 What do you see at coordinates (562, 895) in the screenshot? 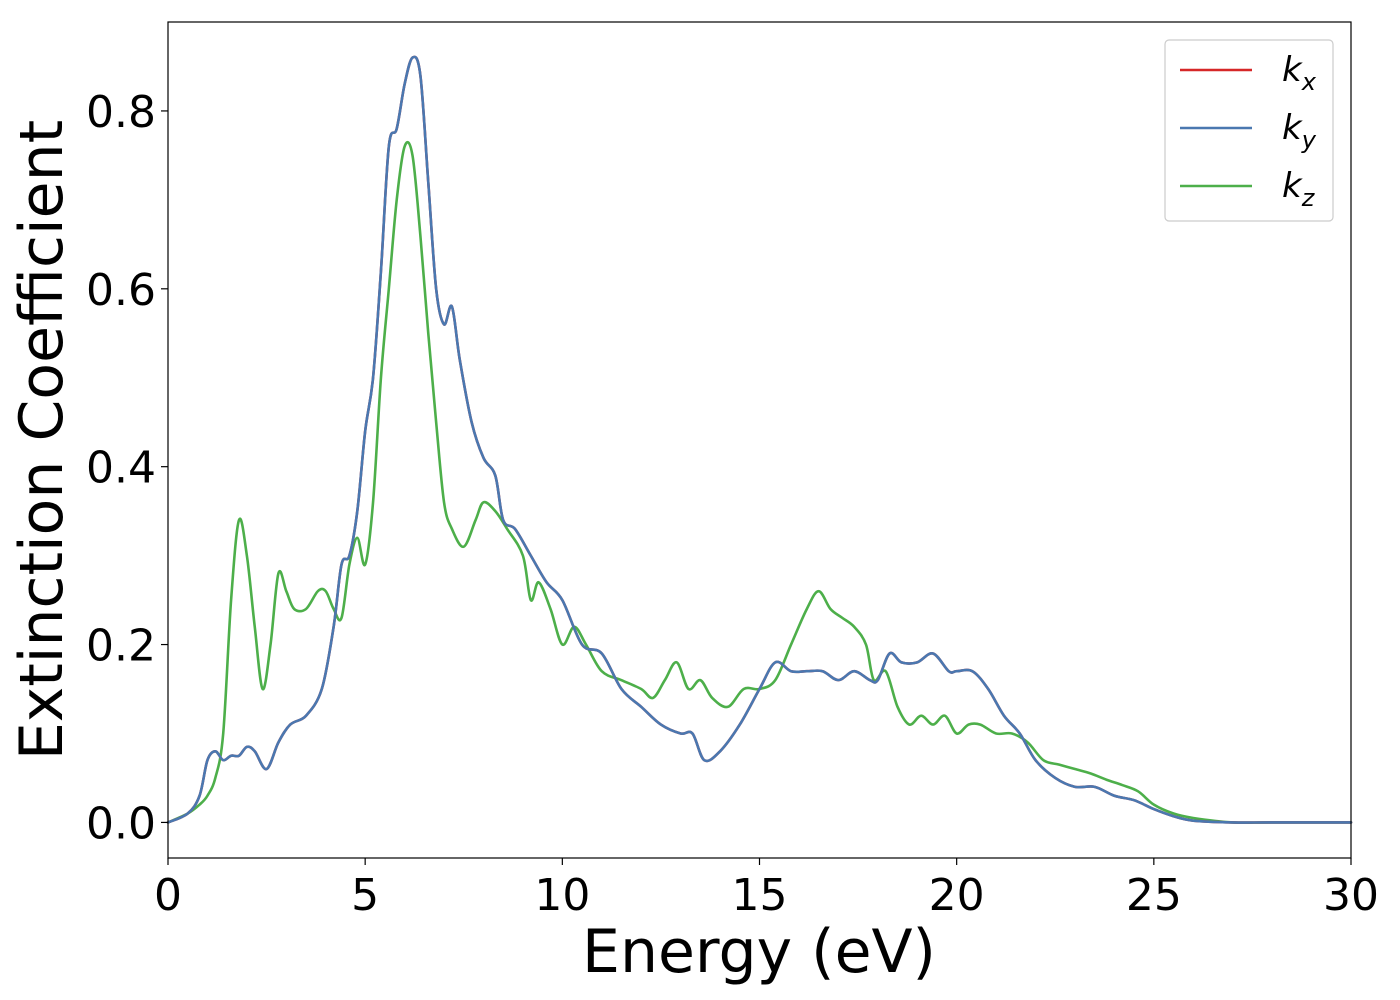
I see `x-tick-label: 10` at bounding box center [562, 895].